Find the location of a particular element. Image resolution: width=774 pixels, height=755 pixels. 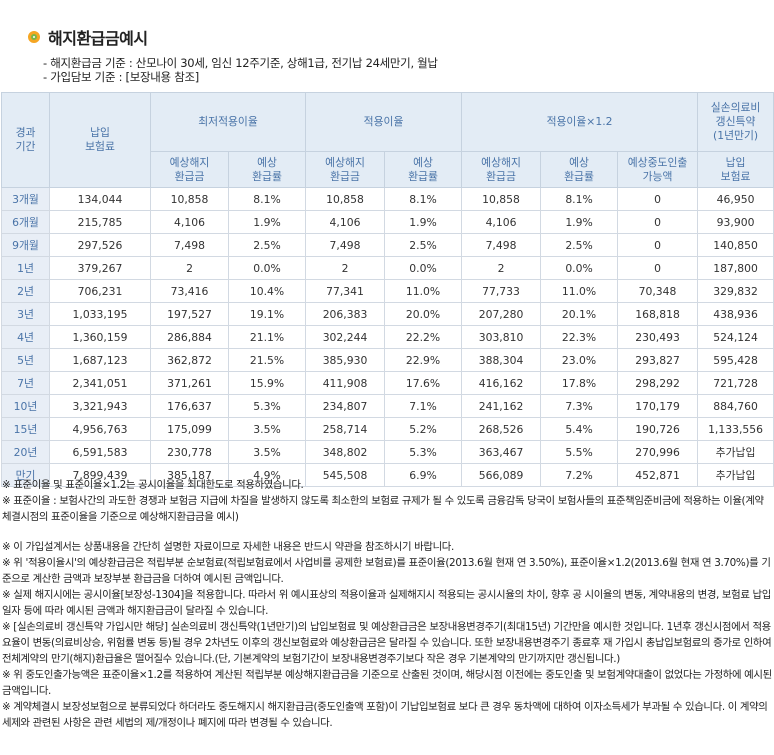

value-cell: 545,508 is located at coordinates (345, 475).